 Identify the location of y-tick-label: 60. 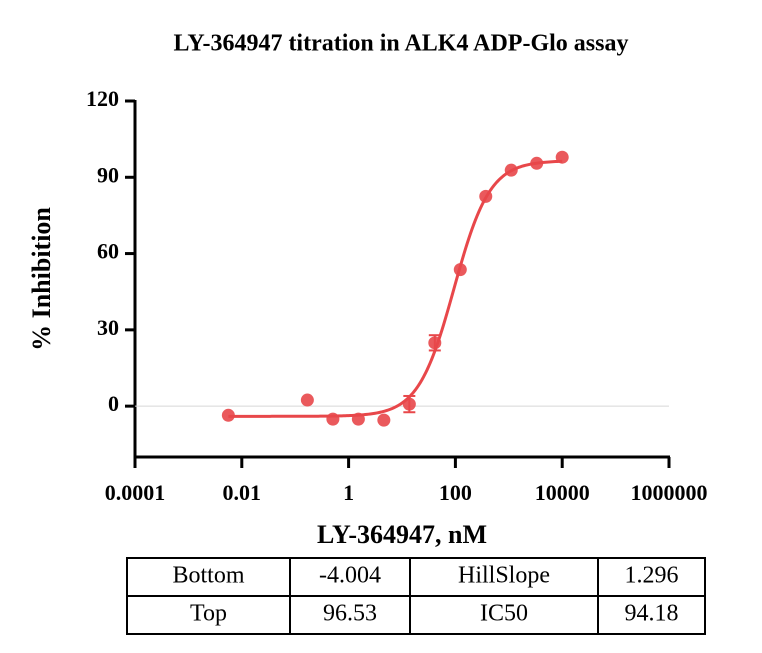
(108, 251).